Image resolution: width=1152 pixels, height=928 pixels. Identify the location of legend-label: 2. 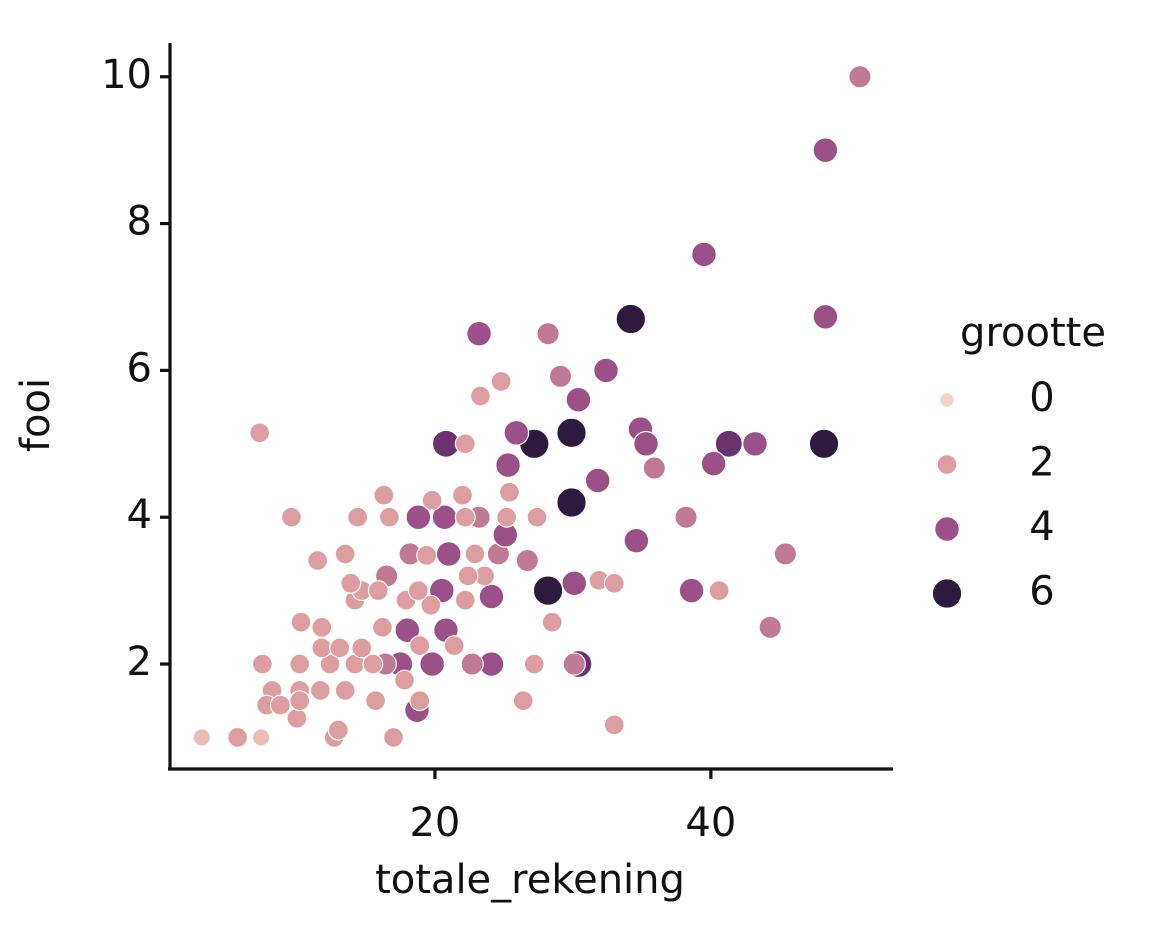
(1041, 463).